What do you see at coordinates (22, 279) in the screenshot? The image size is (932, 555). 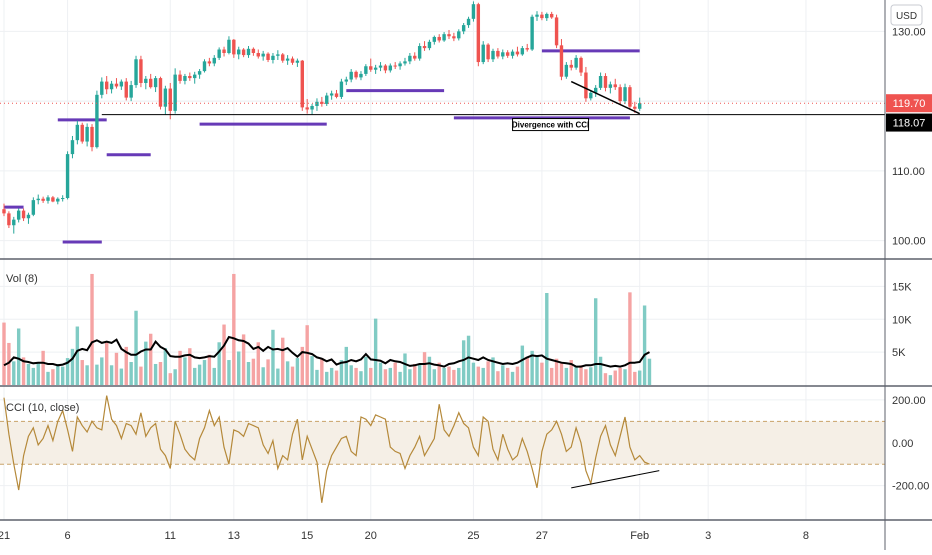 I see `volume-pane-title: Vol (8)` at bounding box center [22, 279].